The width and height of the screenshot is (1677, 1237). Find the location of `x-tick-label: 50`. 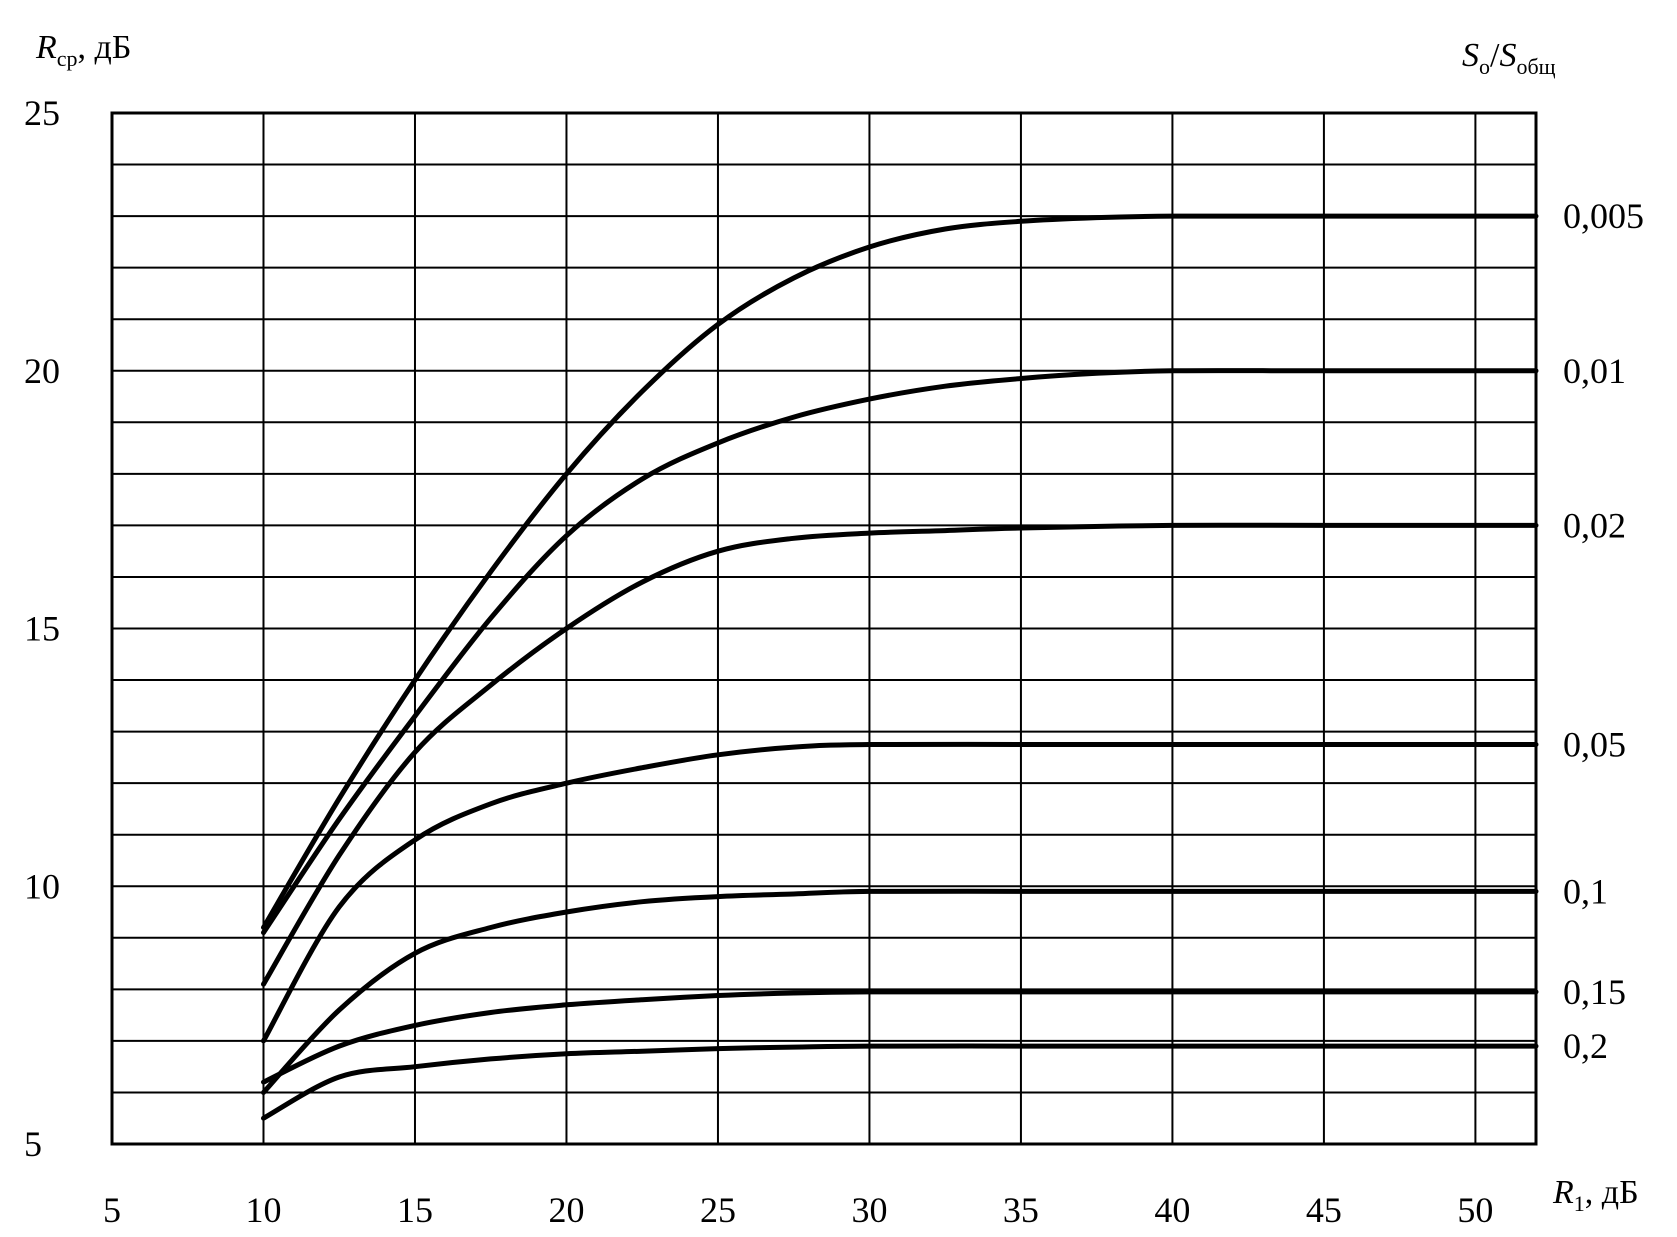

x-tick-label: 50 is located at coordinates (1475, 1210).